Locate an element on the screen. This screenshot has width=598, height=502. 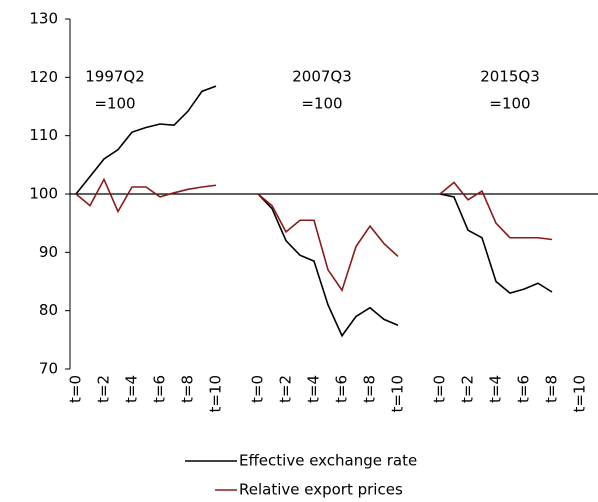
legend-label: Effective exchange rate is located at coordinates (328, 461).